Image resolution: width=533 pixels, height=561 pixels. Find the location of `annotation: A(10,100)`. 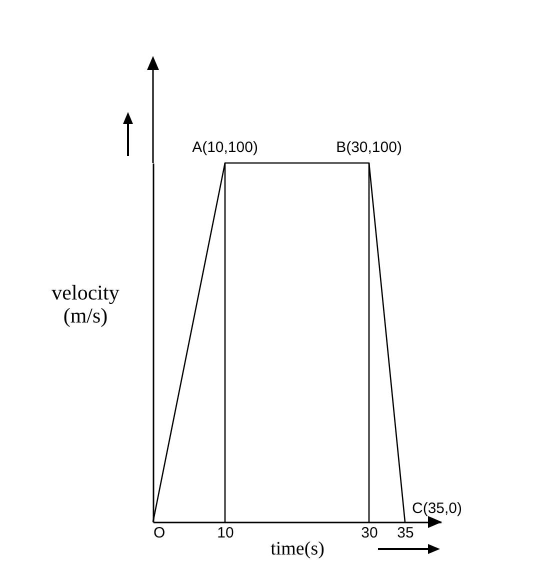

annotation: A(10,100) is located at coordinates (225, 147).